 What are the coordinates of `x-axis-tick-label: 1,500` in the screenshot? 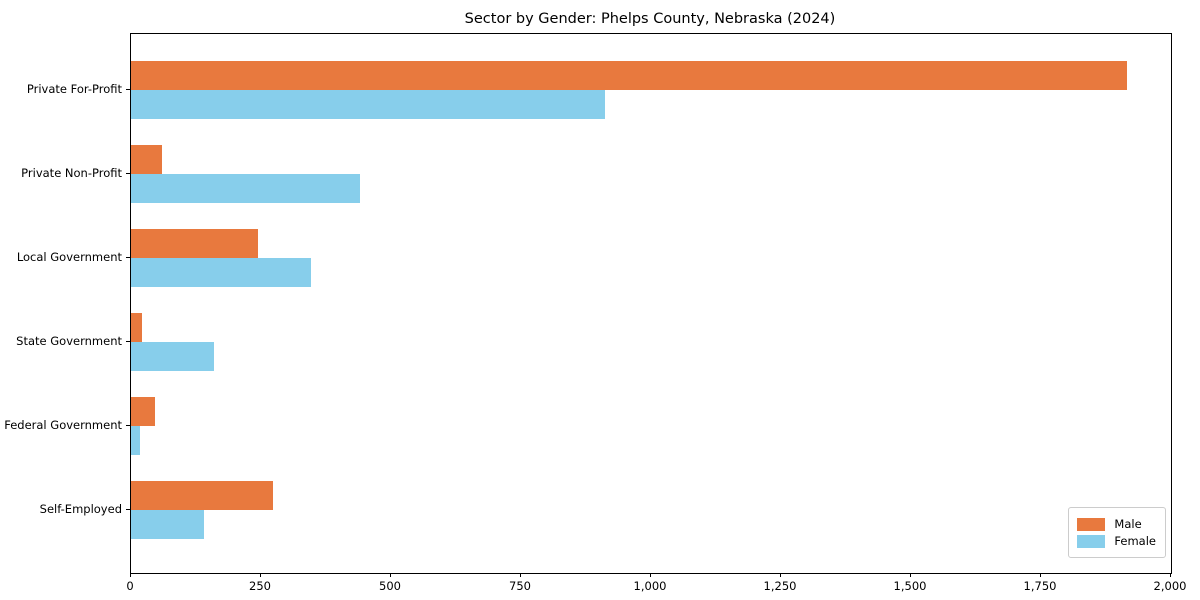 It's located at (910, 586).